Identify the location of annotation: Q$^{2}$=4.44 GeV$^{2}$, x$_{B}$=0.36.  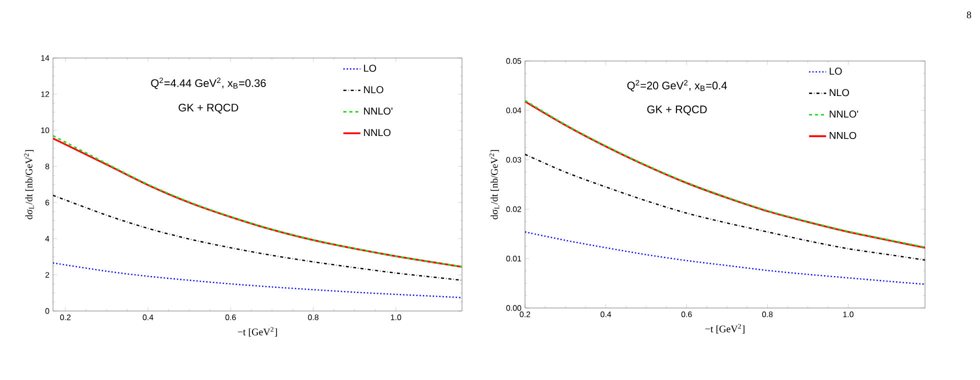
(208, 83).